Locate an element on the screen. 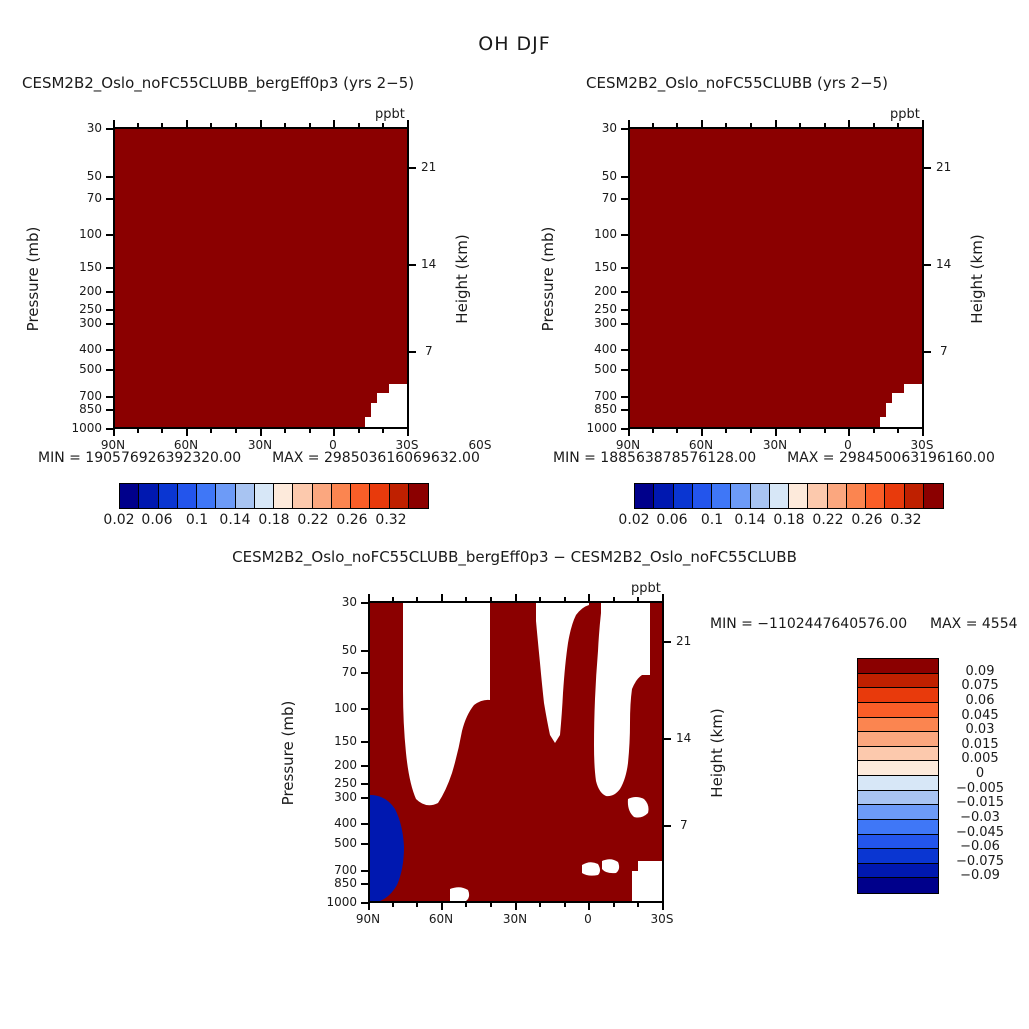 Image resolution: width=1029 pixels, height=1029 pixels. minmax-difference: MIN = −1102447640576.00 MAX = 4554 is located at coordinates (869, 624).